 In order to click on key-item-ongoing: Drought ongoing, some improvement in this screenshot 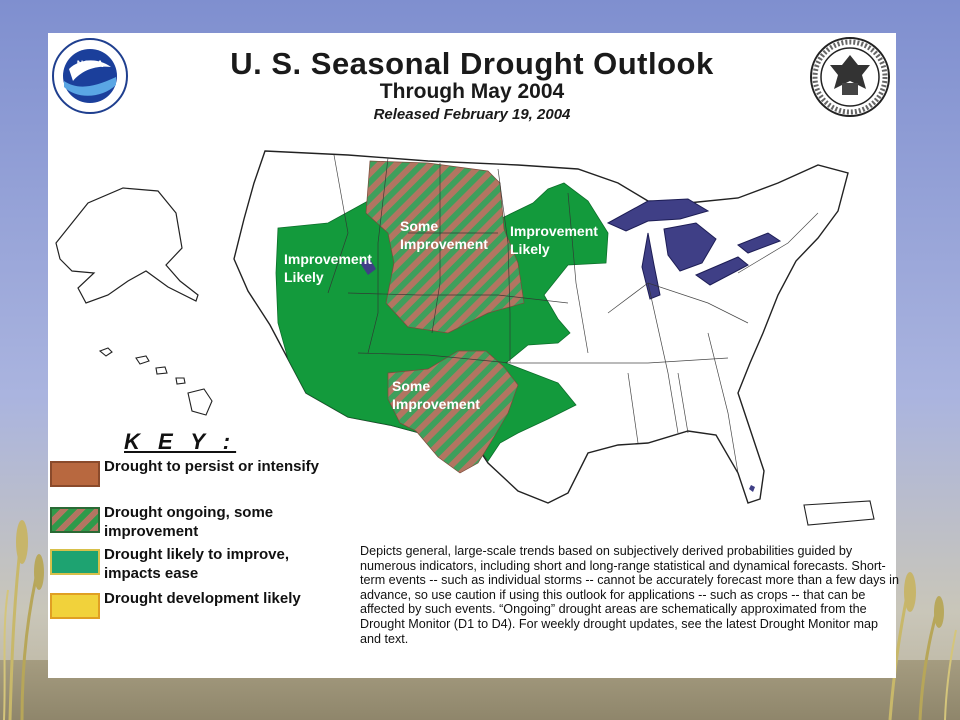, I will do `click(200, 523)`.